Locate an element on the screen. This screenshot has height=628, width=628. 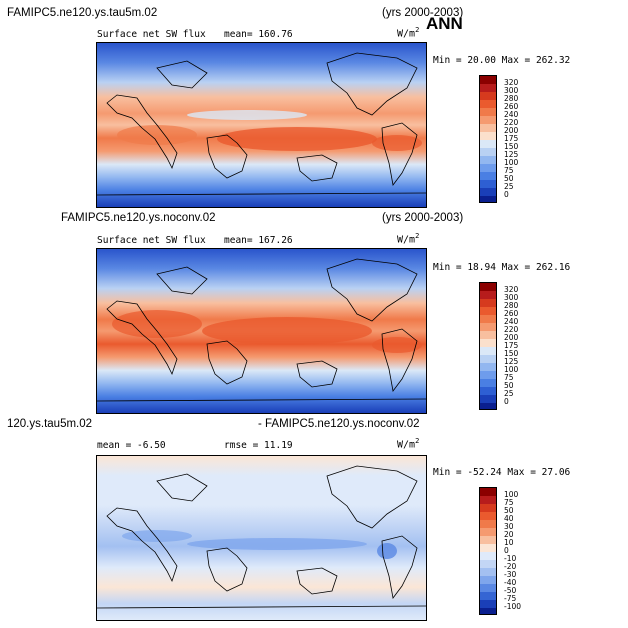
colorbar-label: -30 is located at coordinates (510, 574).